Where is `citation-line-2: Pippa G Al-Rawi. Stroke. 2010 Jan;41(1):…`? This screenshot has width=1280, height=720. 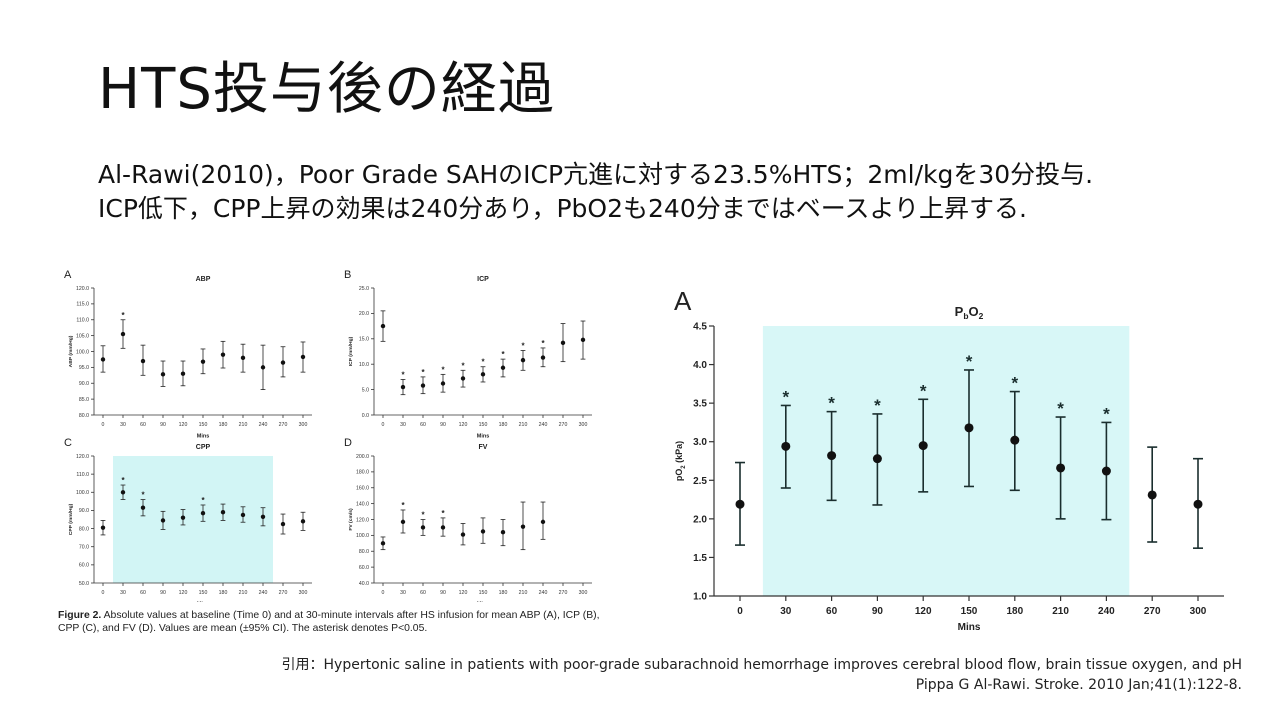
citation-line-2: Pippa G Al-Rawi. Stroke. 2010 Jan;41(1):… is located at coordinates (1078, 685).